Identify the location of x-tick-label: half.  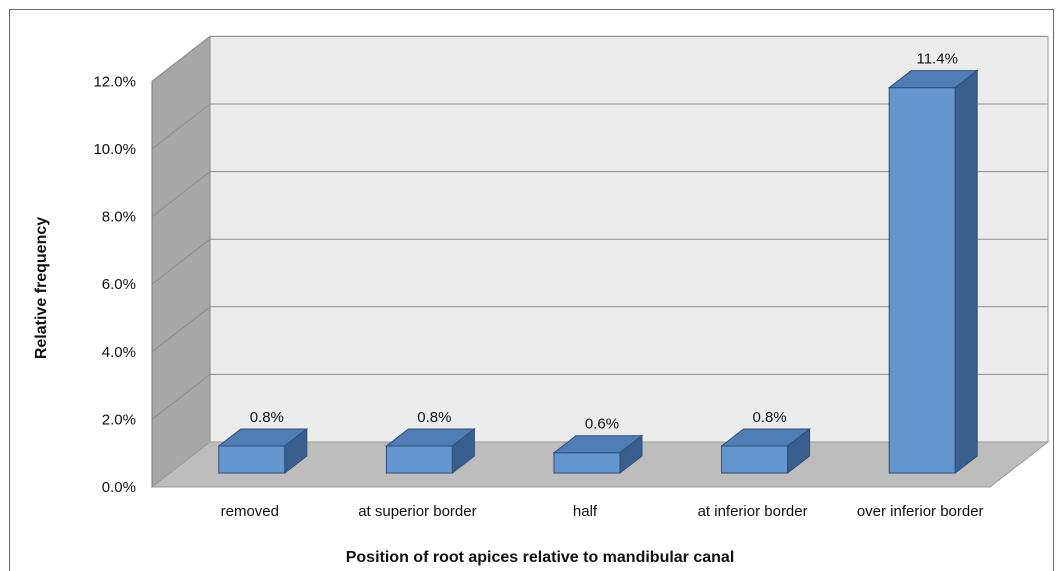
(585, 511).